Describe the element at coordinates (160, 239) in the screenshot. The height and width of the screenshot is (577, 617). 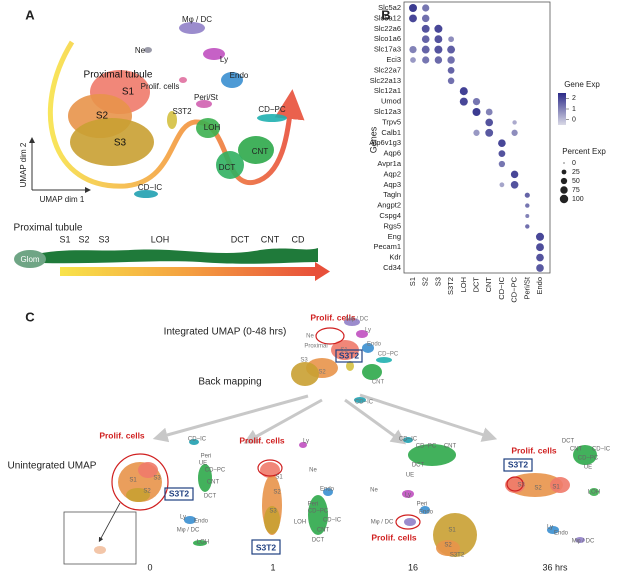
I see `segment-label: LOH` at that location.